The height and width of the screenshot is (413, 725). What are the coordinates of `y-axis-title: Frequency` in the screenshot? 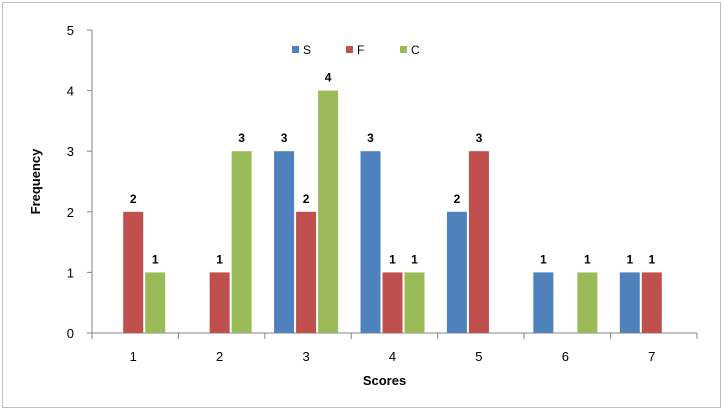 It's located at (35, 181).